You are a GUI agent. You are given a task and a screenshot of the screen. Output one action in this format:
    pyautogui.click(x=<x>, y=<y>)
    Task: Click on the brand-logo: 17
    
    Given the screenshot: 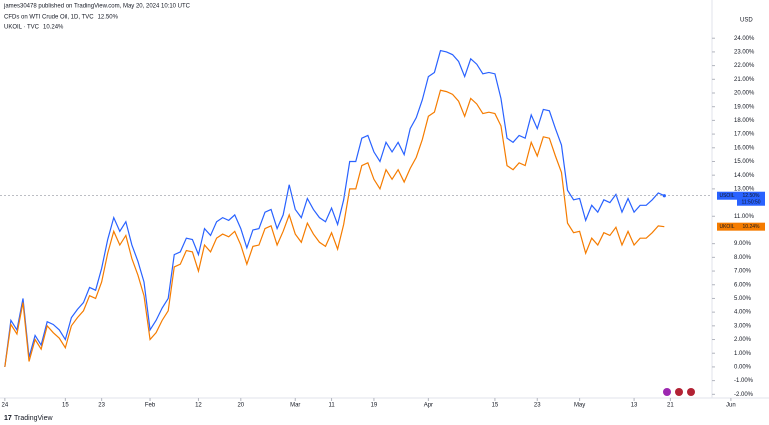 What is the action you would take?
    pyautogui.click(x=8, y=418)
    